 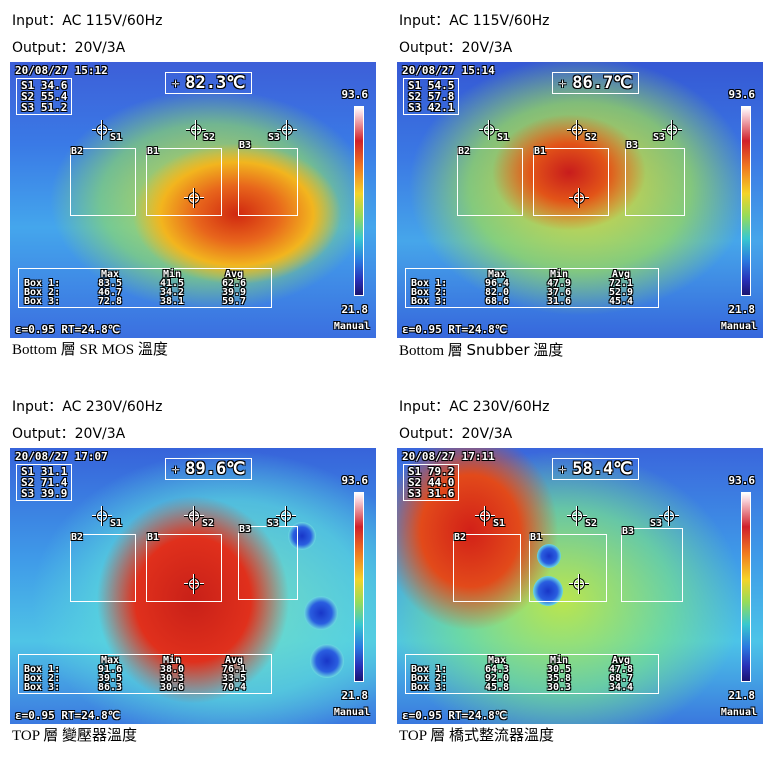 I want to click on stats-cell: 68.7, so click(x=621, y=678).